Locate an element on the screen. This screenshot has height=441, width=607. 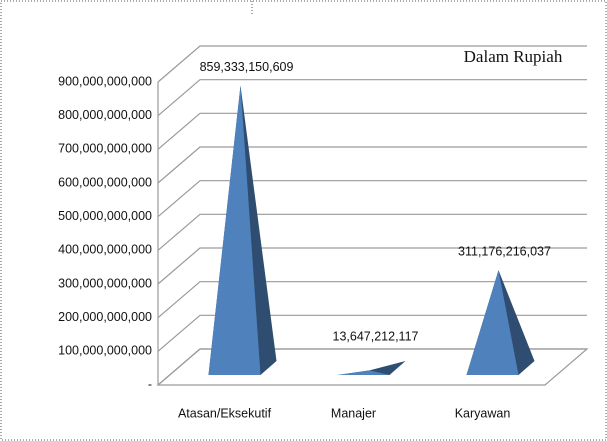
y-tick-label: 600,000,000,000 is located at coordinates (105, 182).